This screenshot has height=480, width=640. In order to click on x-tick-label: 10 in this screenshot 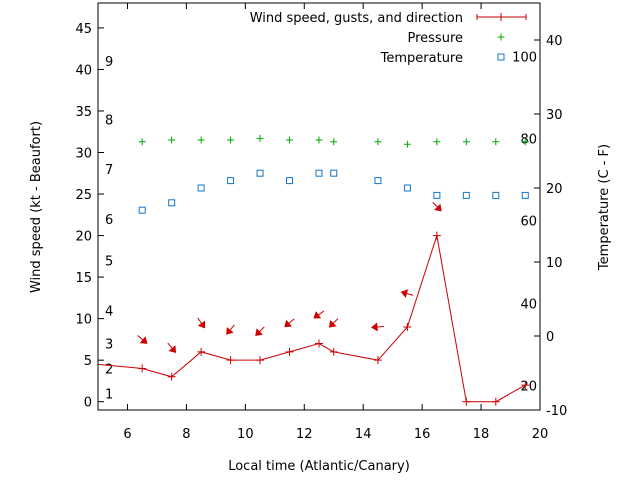, I will do `click(245, 434)`.